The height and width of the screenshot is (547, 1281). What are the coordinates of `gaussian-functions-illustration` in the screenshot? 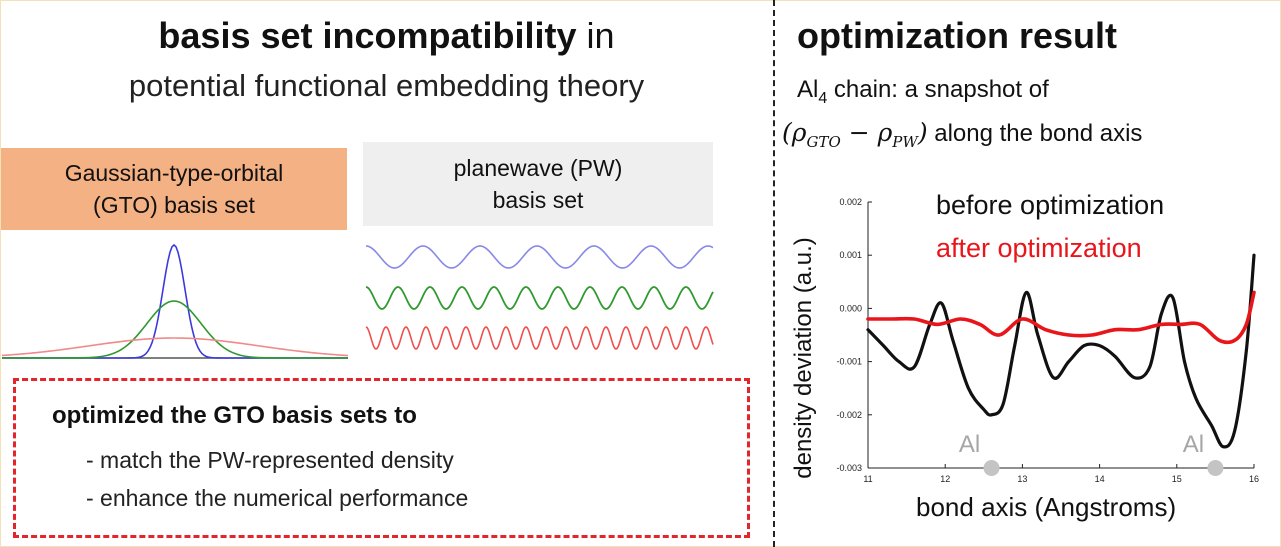 It's located at (175, 301).